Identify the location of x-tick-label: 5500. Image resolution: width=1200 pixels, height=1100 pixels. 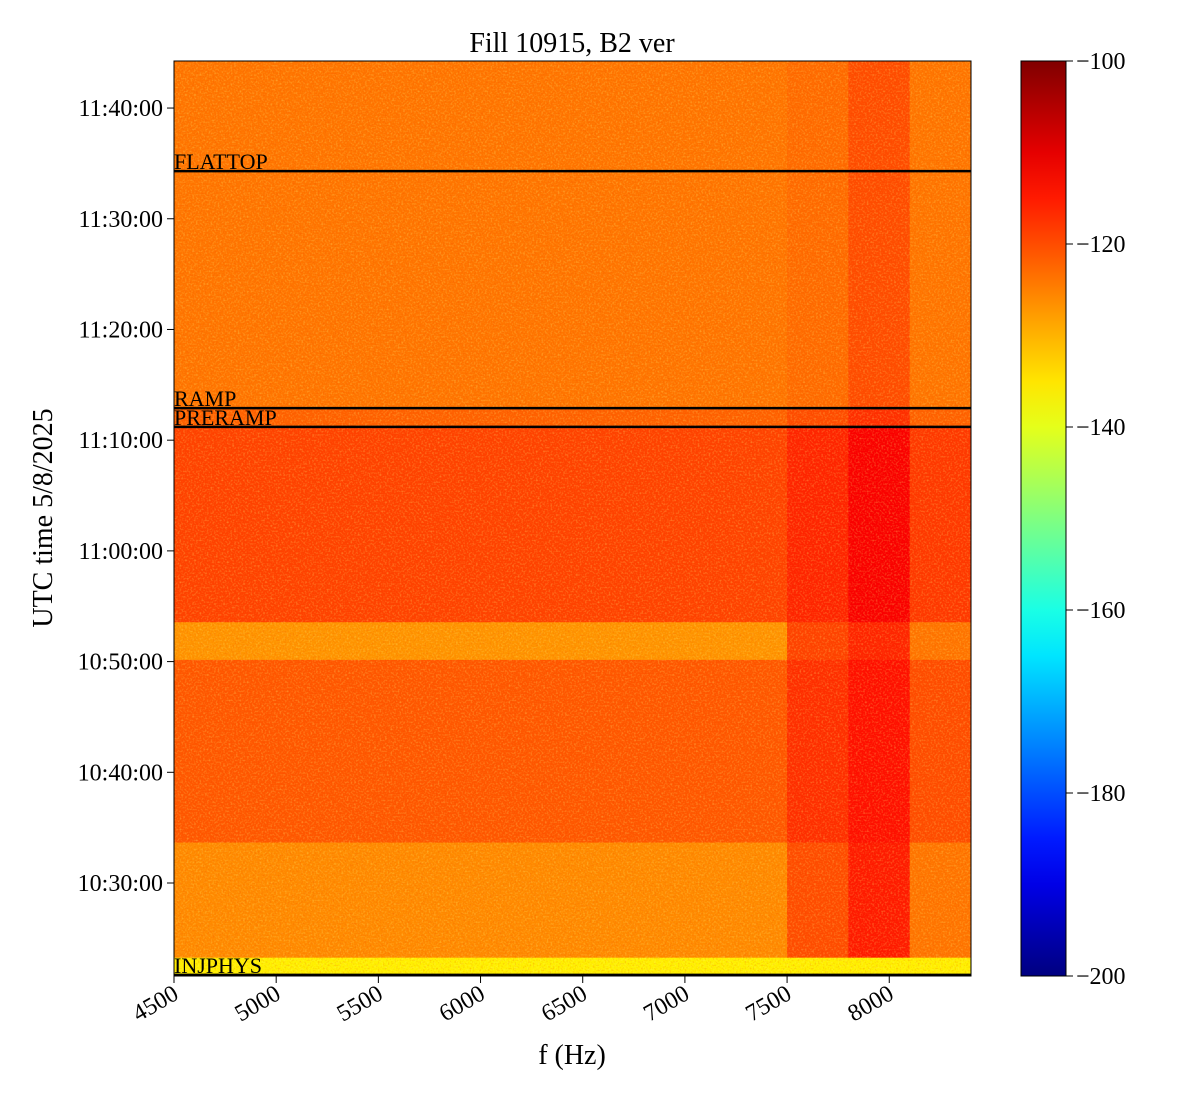
(360, 1004).